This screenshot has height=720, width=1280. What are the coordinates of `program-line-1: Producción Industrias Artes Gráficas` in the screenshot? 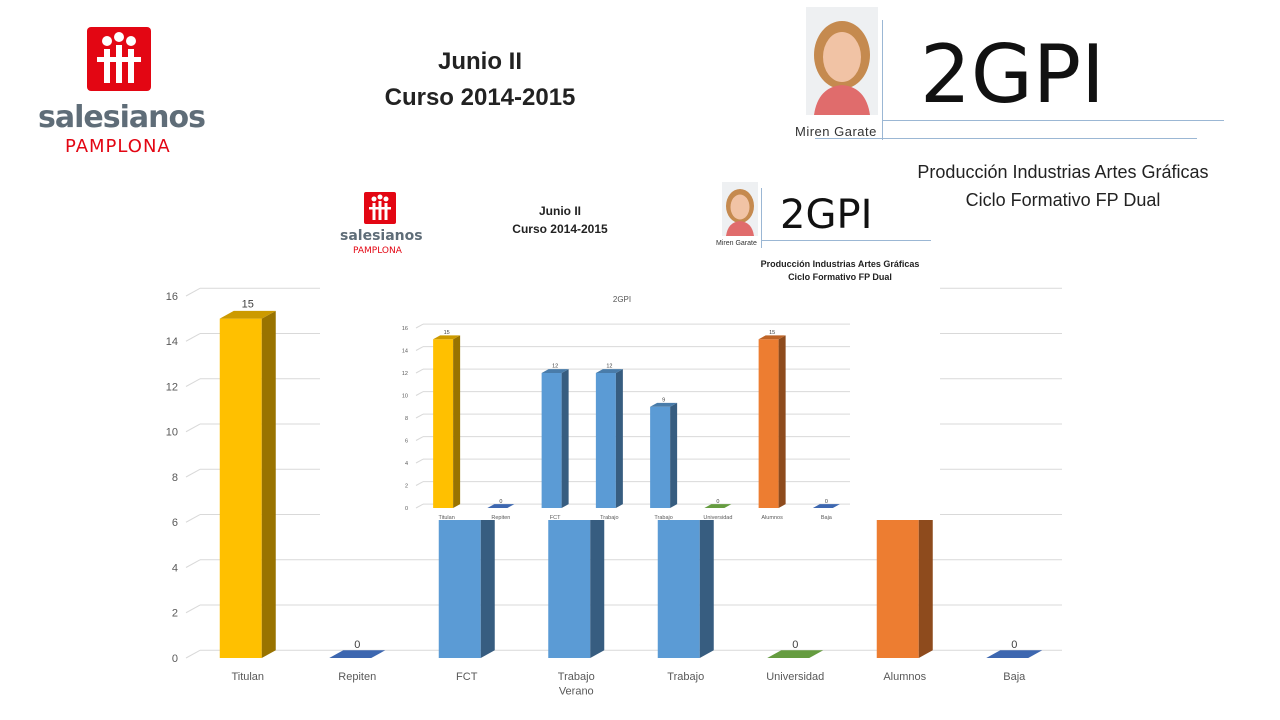 It's located at (1063, 172).